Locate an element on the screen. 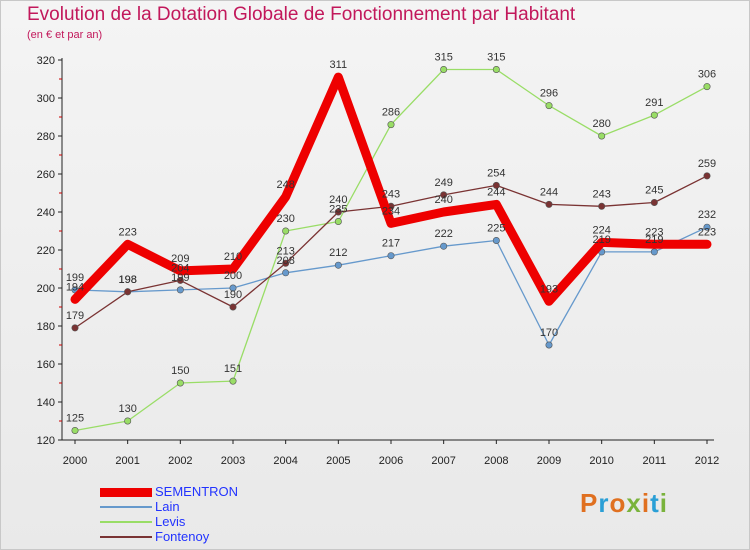 This screenshot has width=750, height=550. y-tick-label: 200 is located at coordinates (46, 289).